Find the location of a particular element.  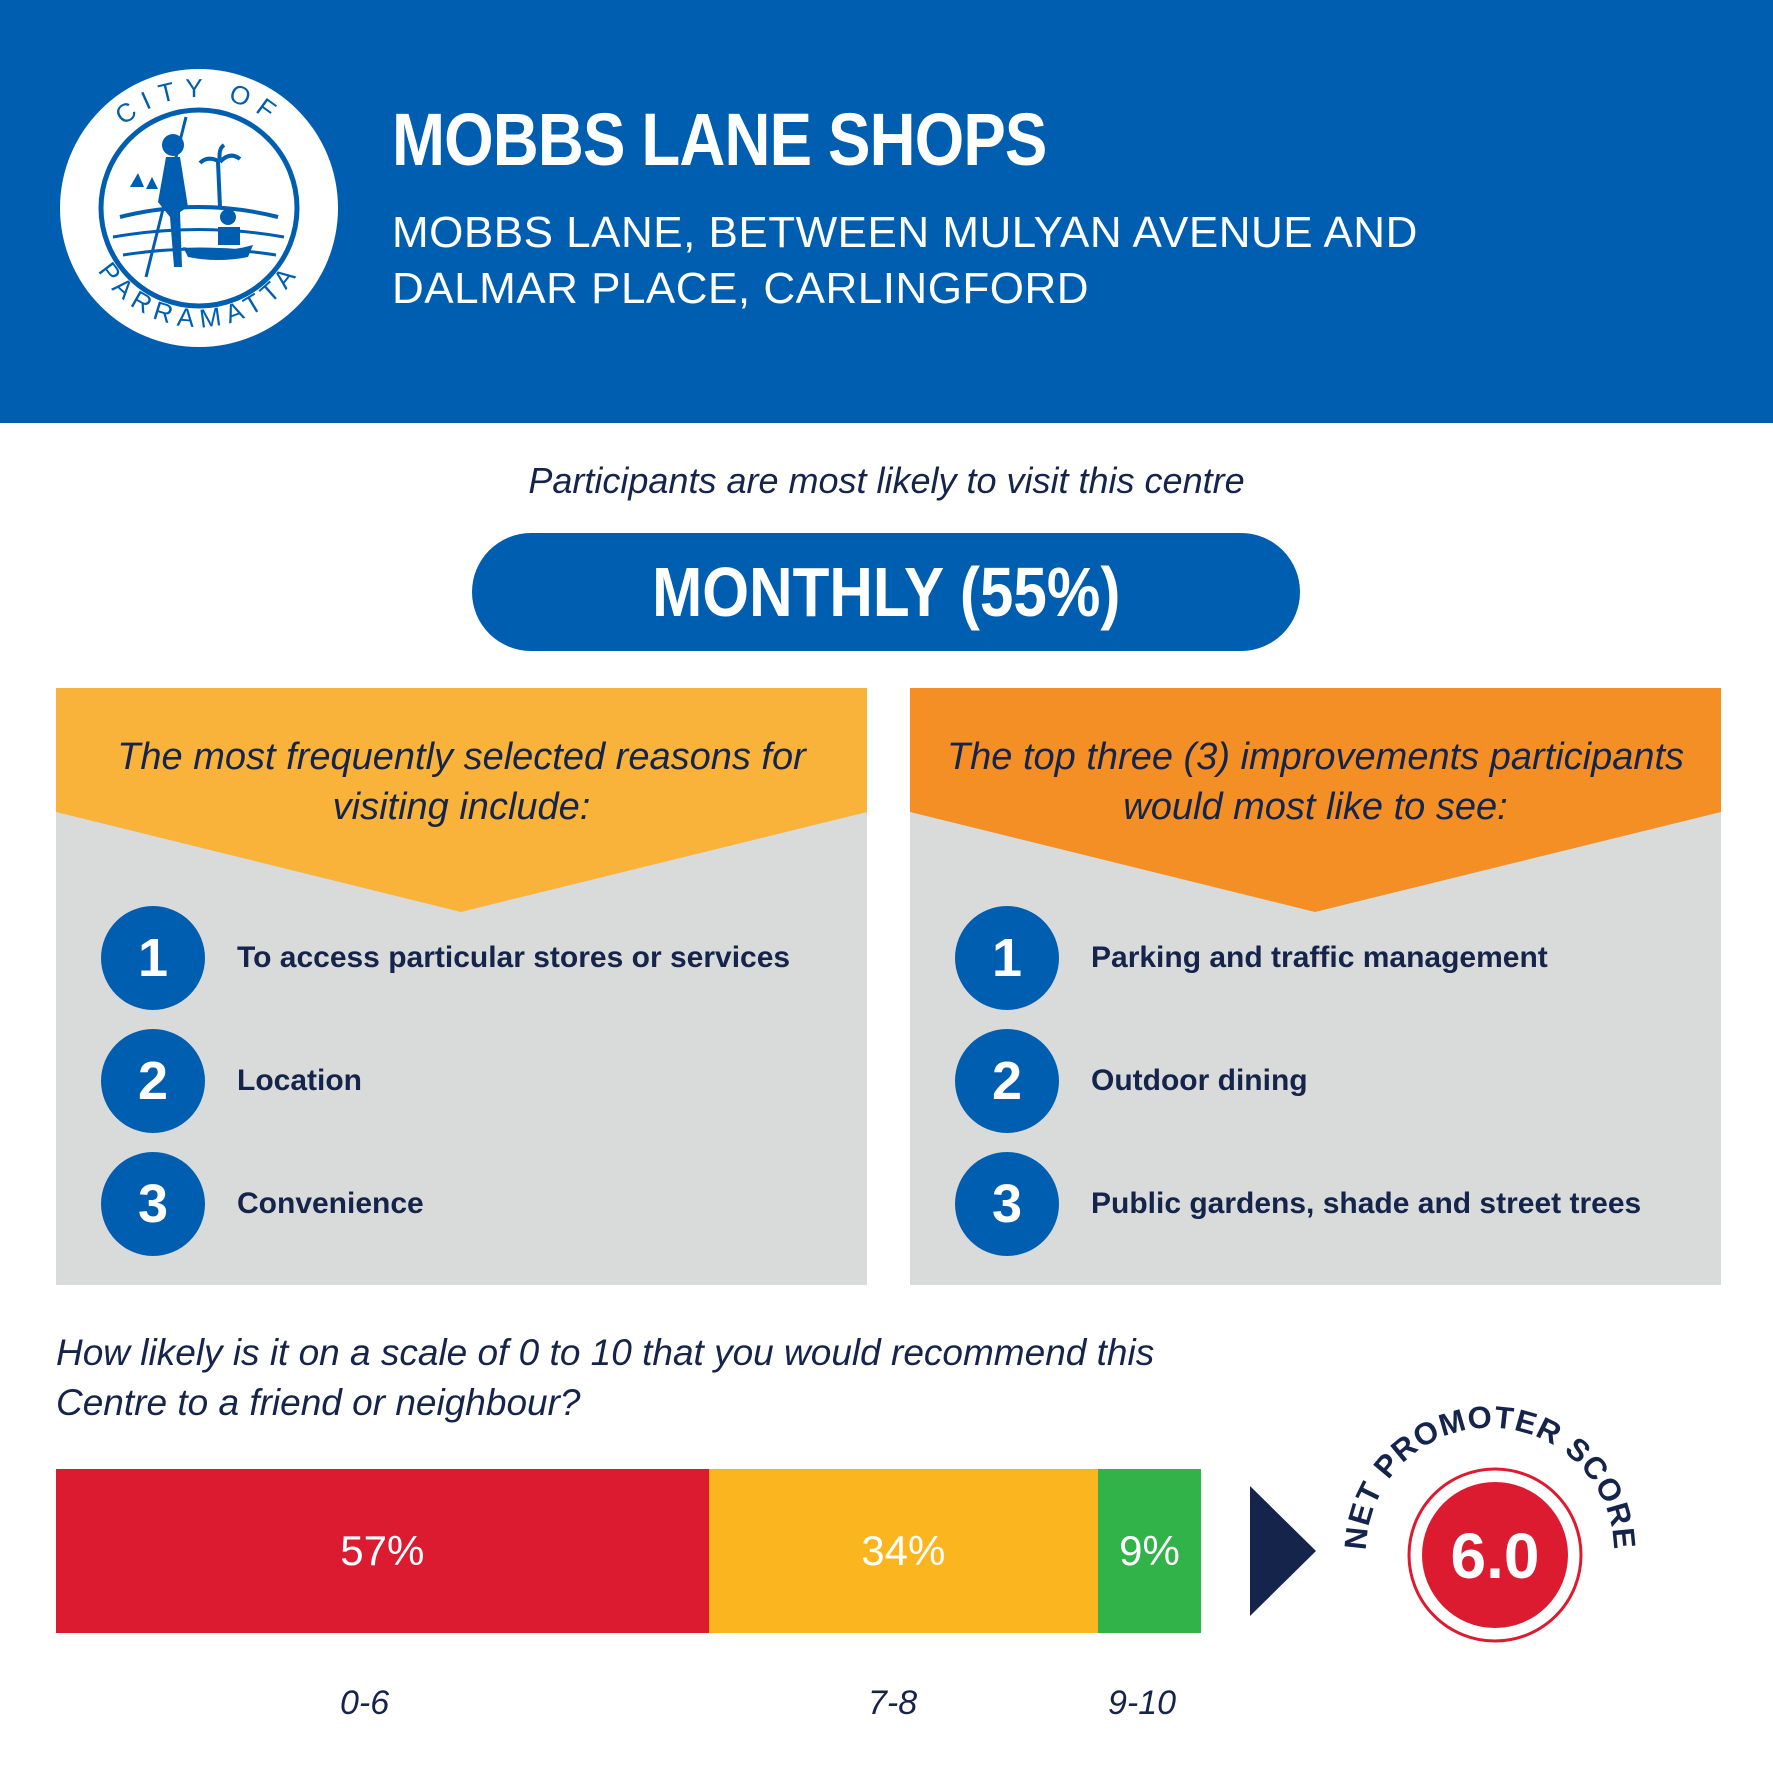

reason-item: 3 Convenience is located at coordinates (476, 1204).